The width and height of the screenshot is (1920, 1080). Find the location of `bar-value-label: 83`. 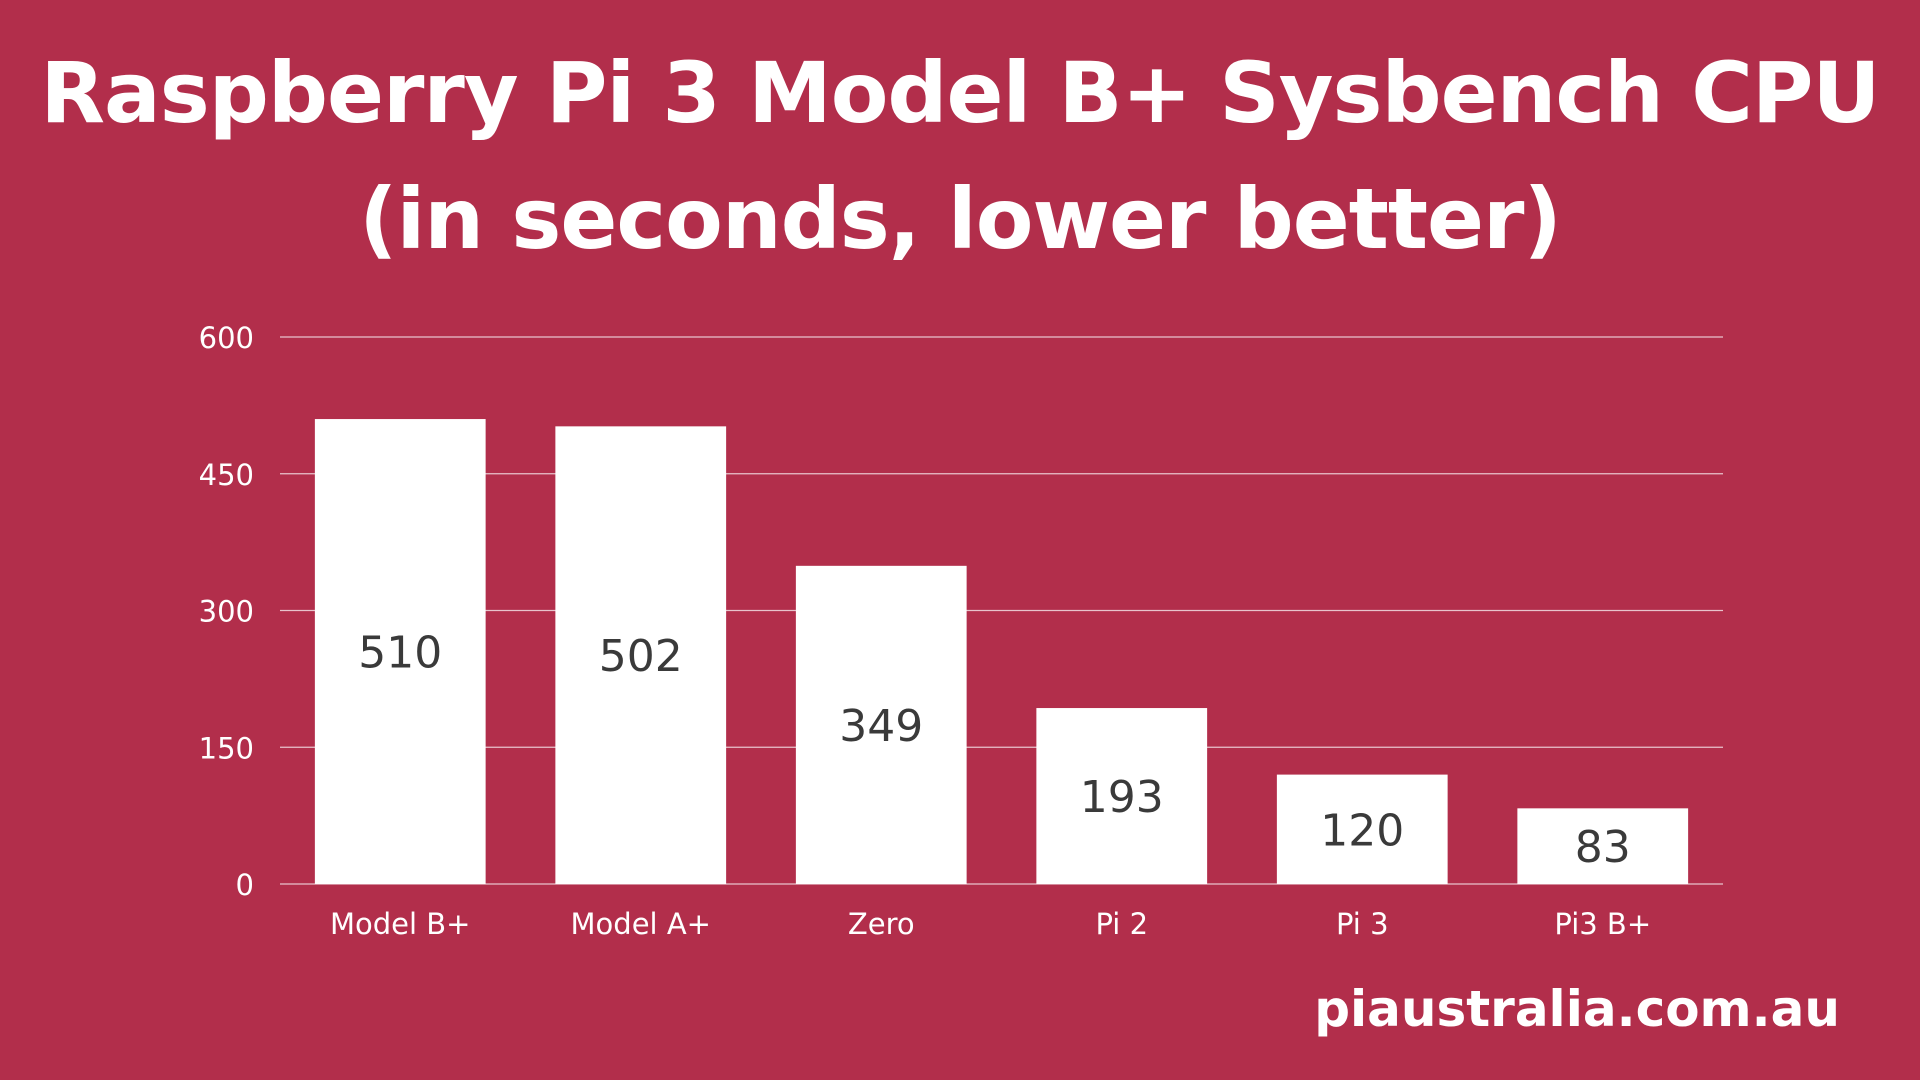

bar-value-label: 83 is located at coordinates (1603, 847).